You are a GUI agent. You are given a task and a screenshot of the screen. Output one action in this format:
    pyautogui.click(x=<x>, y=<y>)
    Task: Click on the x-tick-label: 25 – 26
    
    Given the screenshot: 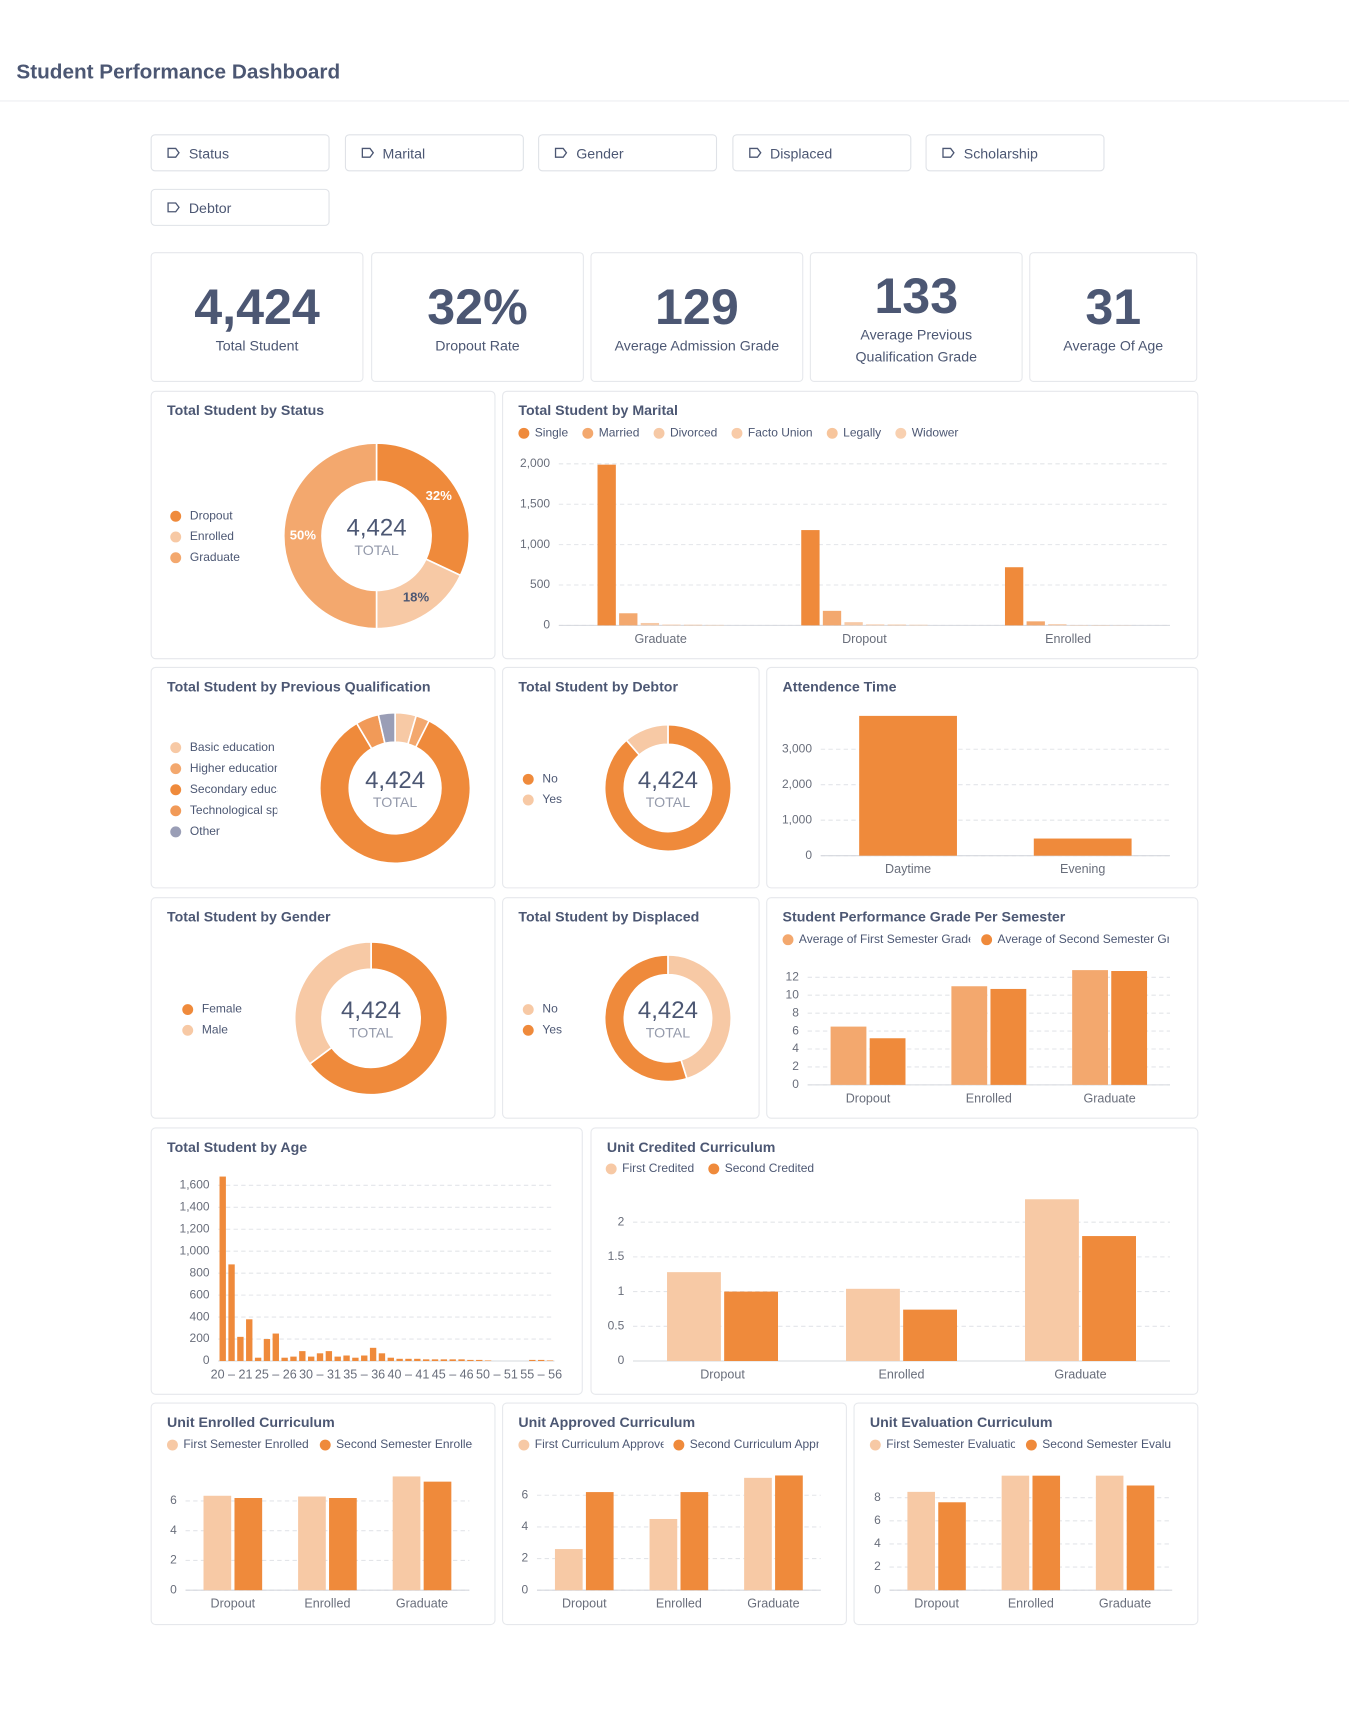 What is the action you would take?
    pyautogui.click(x=276, y=1375)
    